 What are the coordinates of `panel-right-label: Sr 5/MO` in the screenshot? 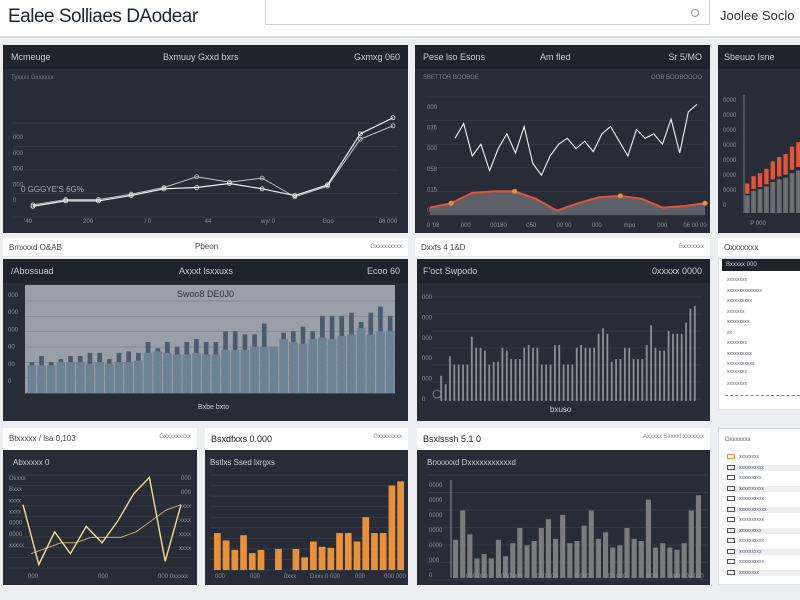 It's located at (685, 57).